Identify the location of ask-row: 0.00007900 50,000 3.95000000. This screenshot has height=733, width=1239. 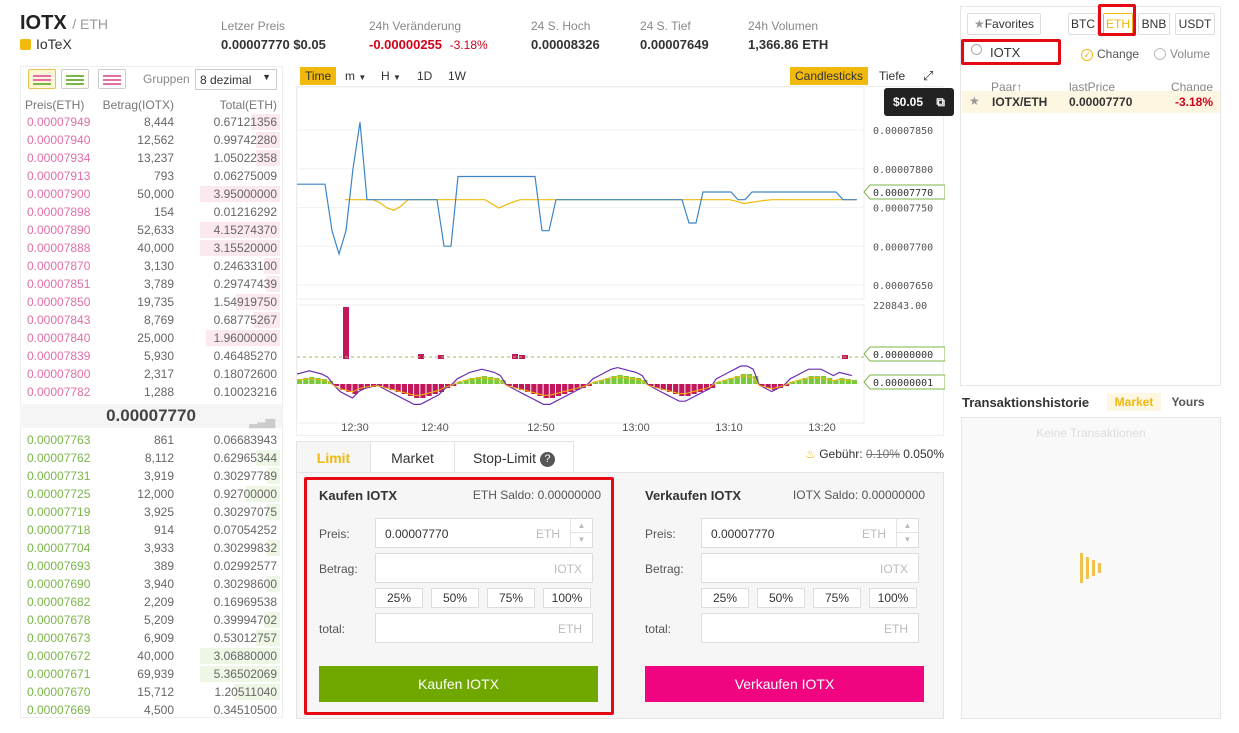
(151, 194).